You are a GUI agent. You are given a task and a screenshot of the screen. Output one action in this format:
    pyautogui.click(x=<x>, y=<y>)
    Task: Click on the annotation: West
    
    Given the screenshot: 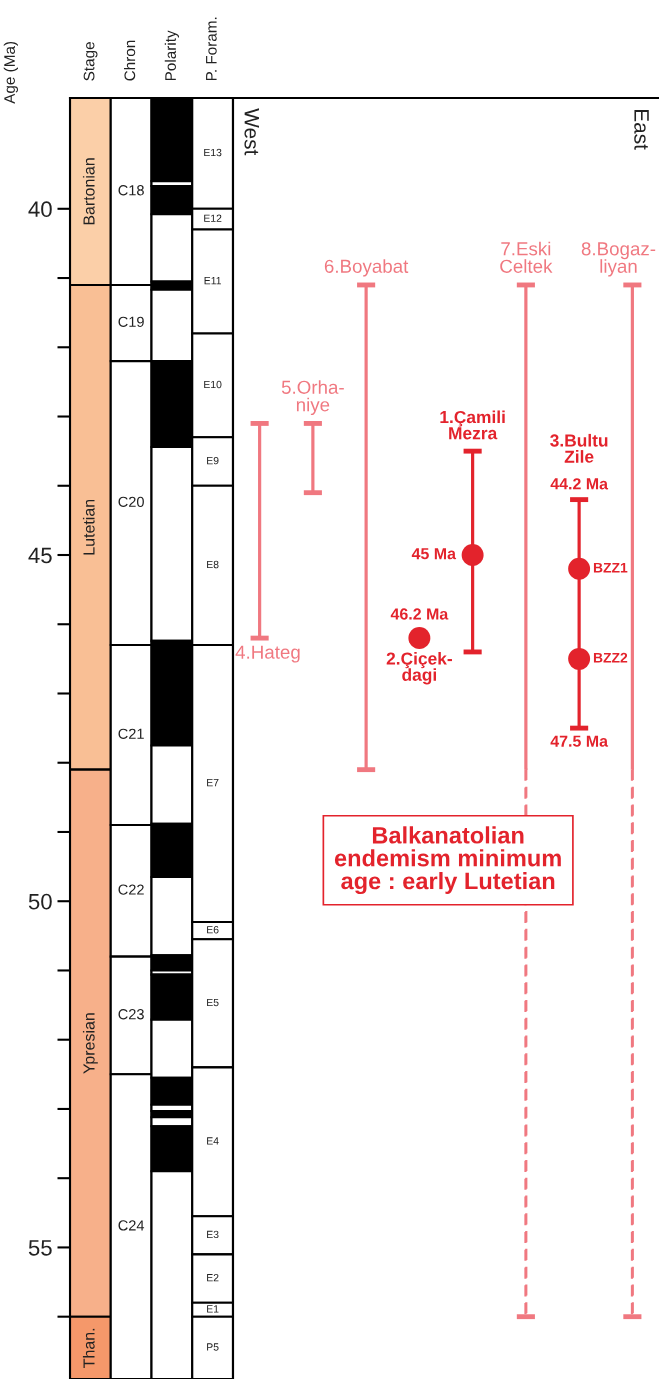 What is the action you would take?
    pyautogui.click(x=251, y=132)
    